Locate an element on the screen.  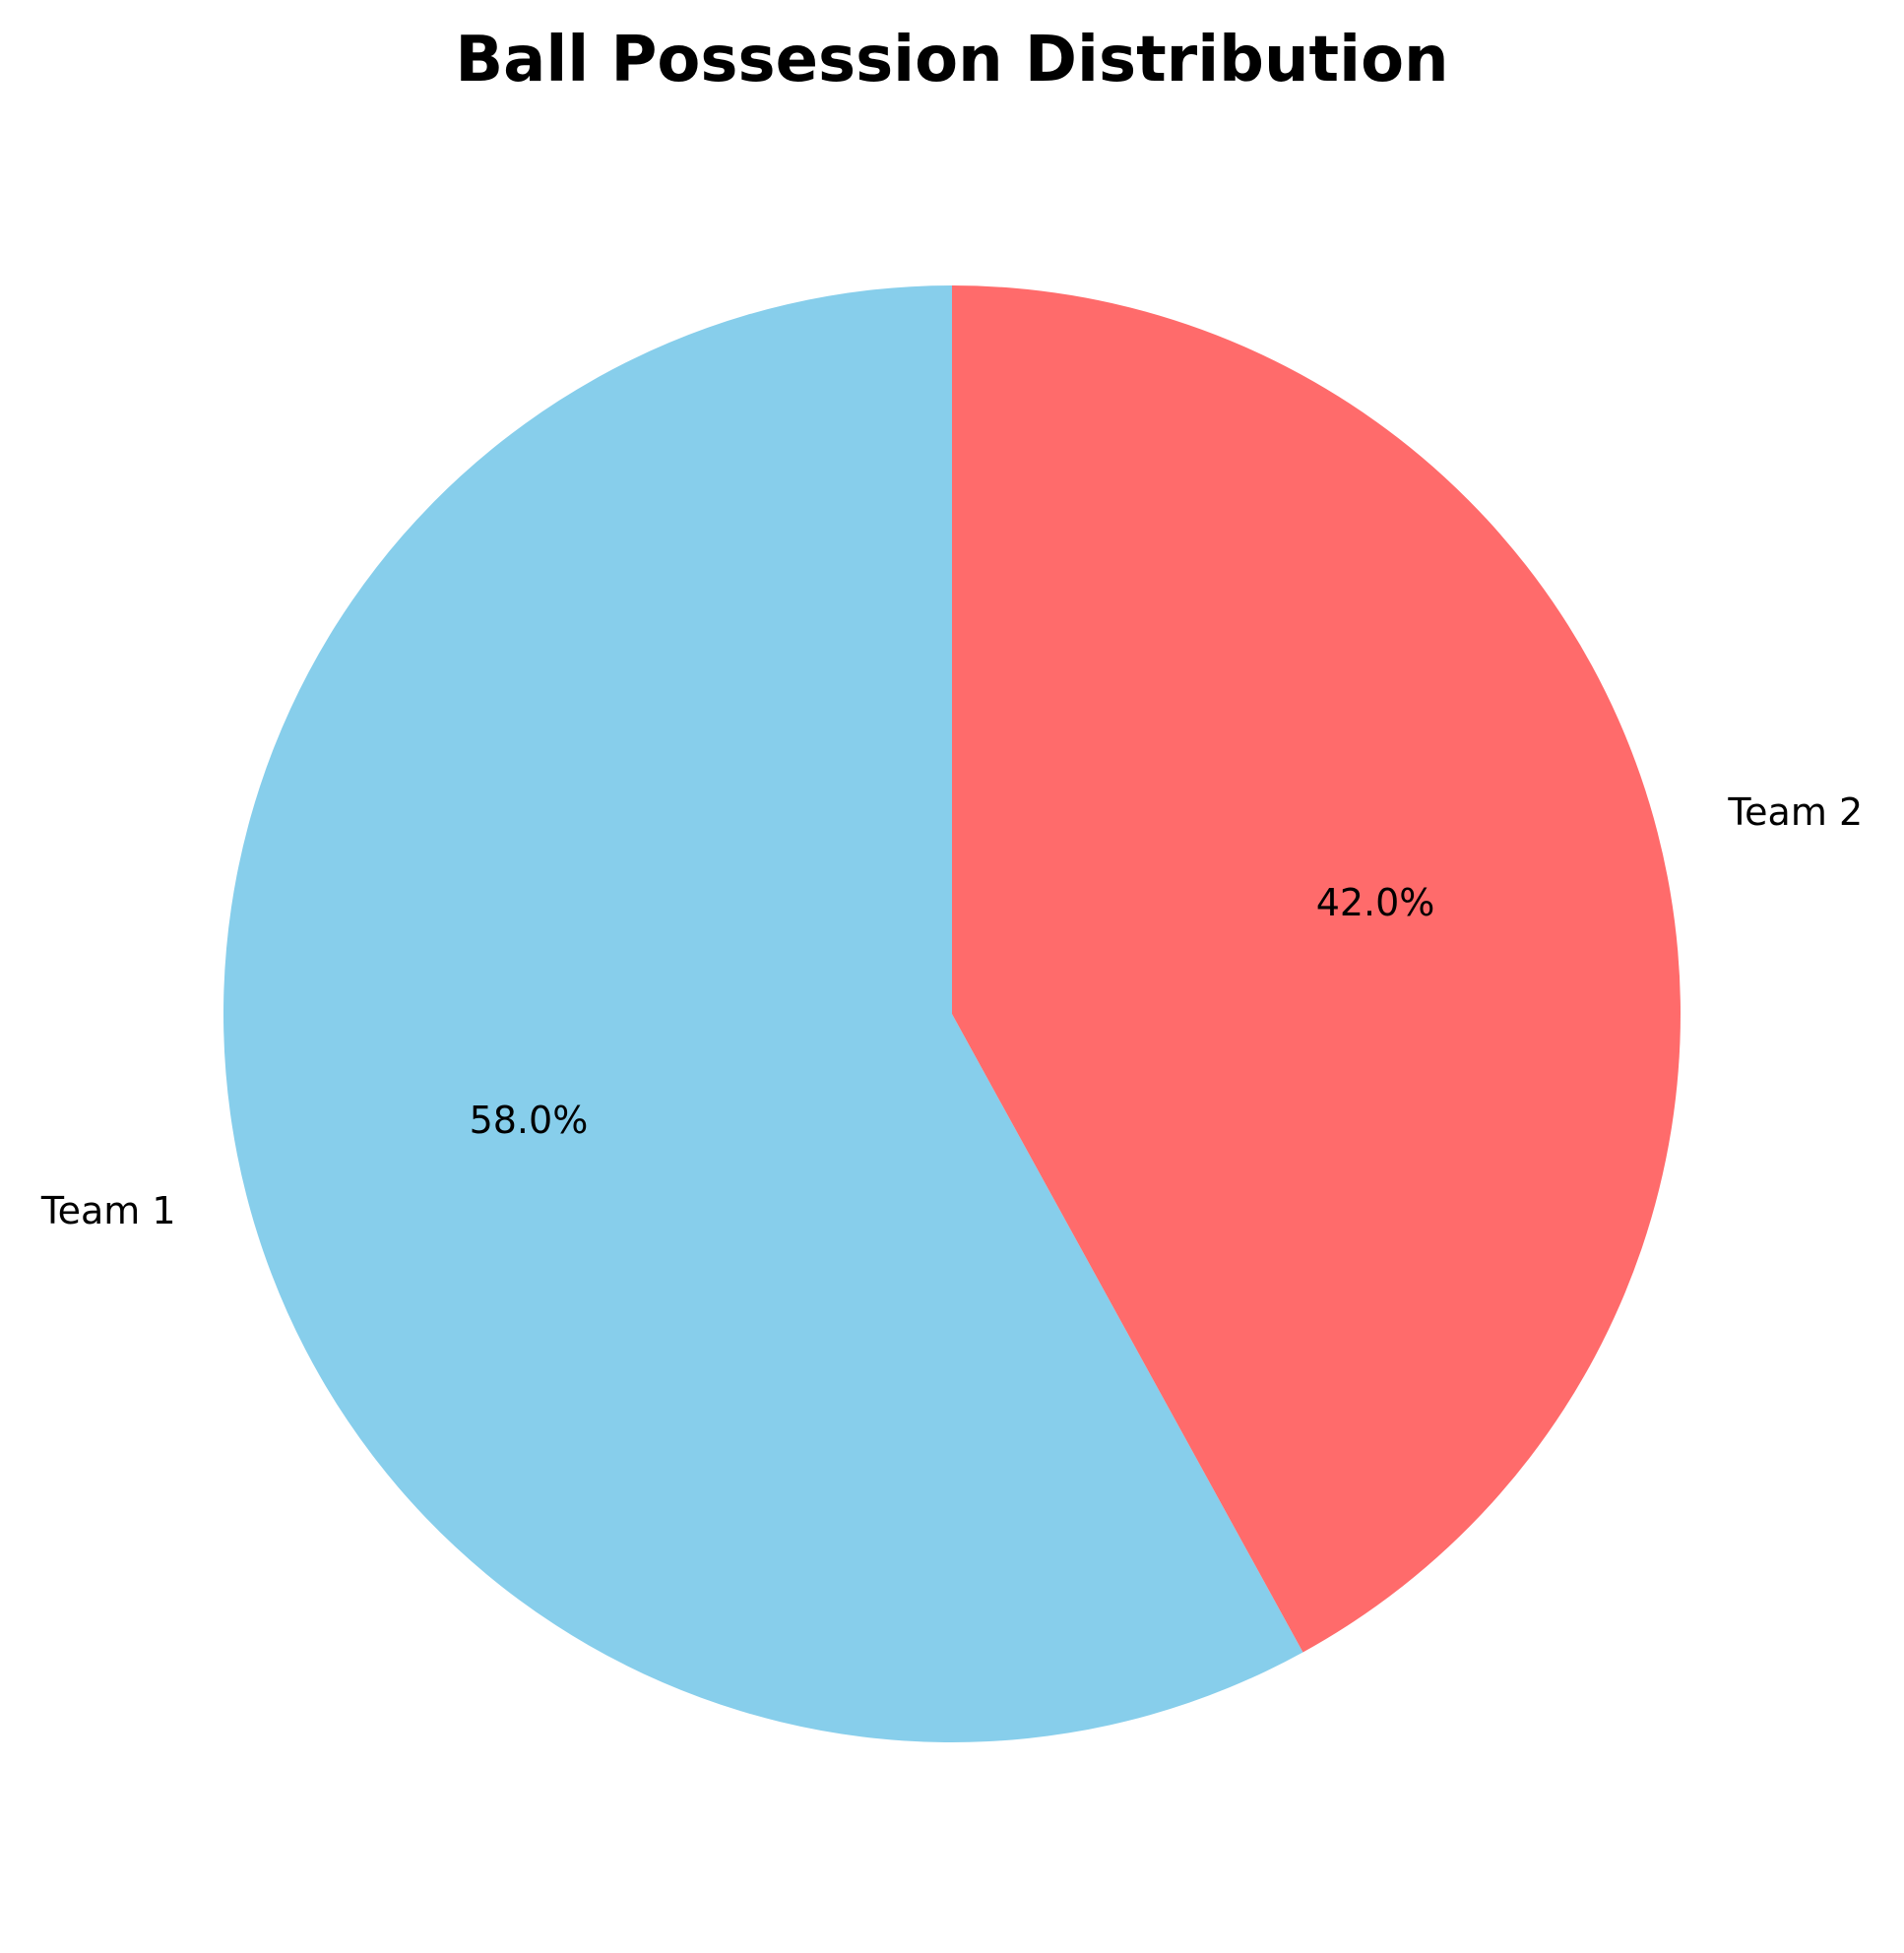
slice-label-2: Team 2 is located at coordinates (1795, 812).